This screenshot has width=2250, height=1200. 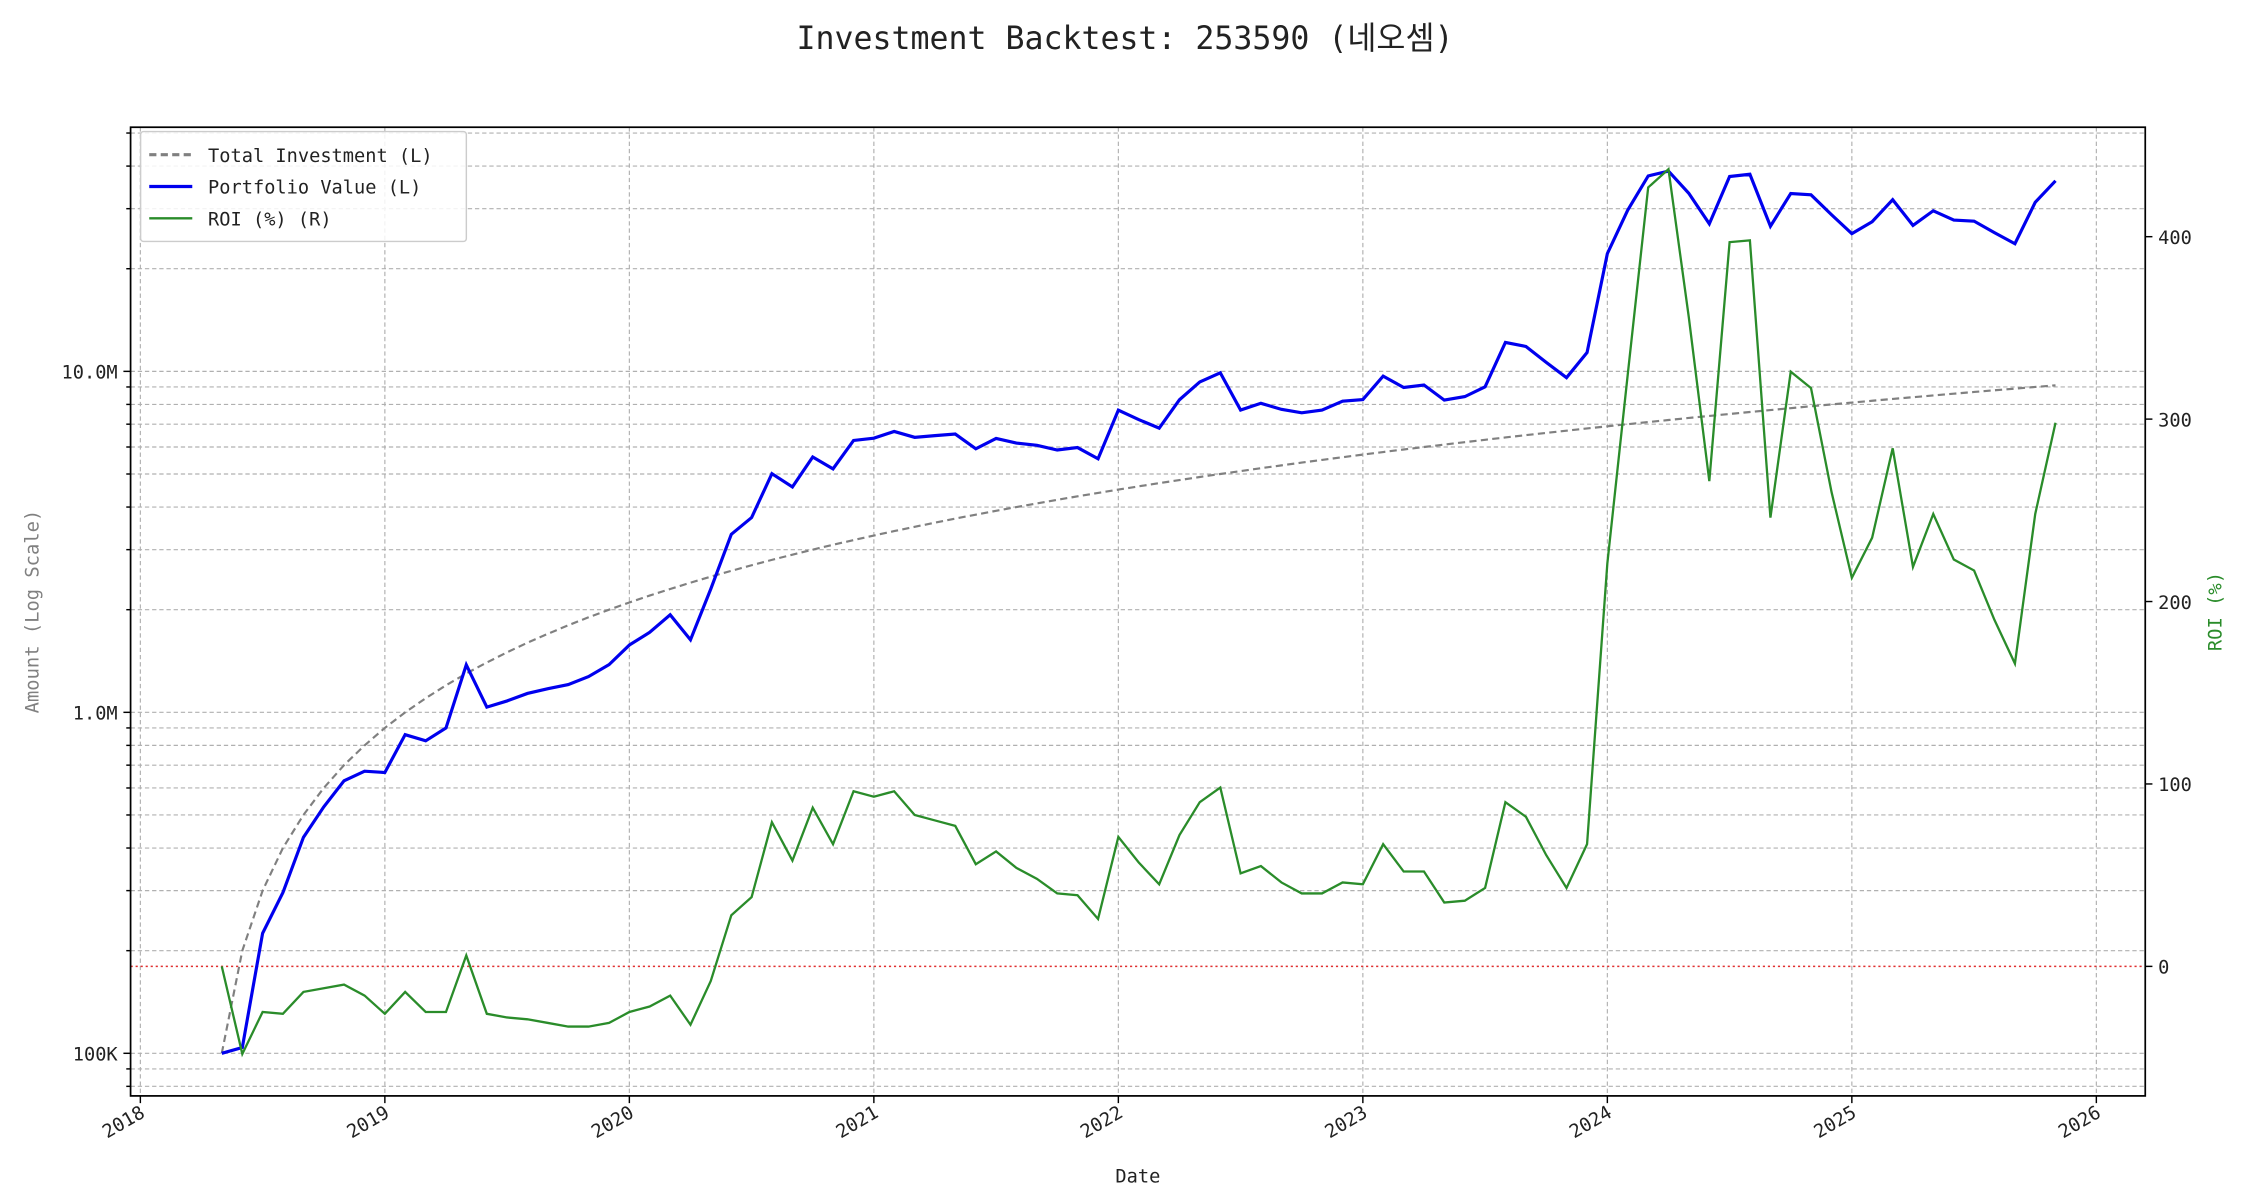 I want to click on x-tick-label: 2019, so click(x=368, y=1122).